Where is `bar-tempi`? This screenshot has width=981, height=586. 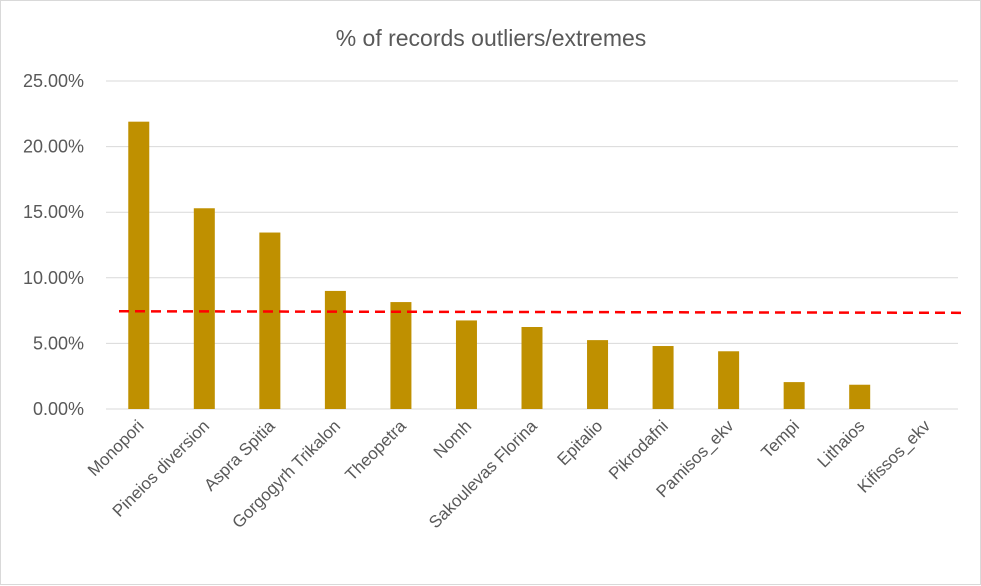 bar-tempi is located at coordinates (794, 395).